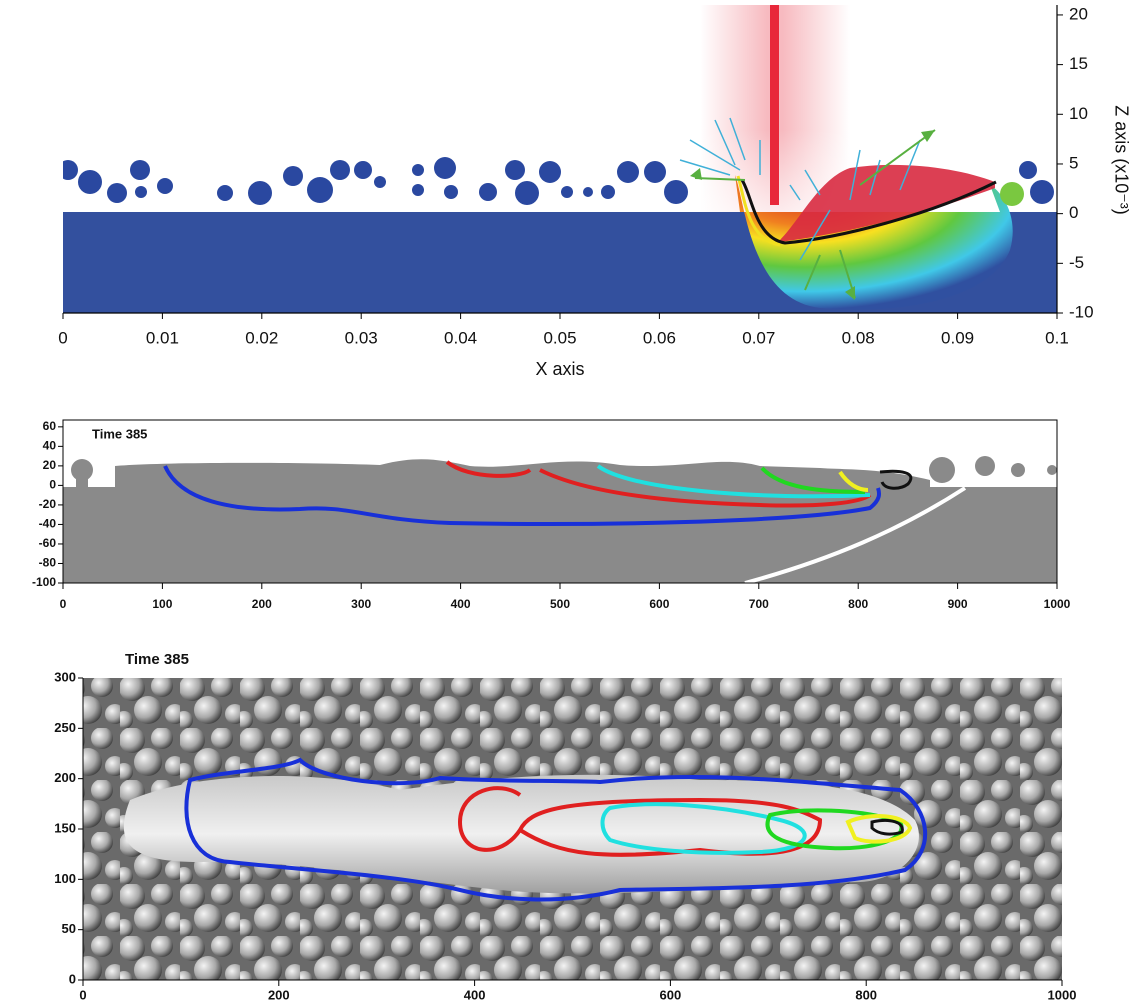 The width and height of the screenshot is (1136, 1005). What do you see at coordinates (1076, 262) in the screenshot?
I see `y-tick-label: -5` at bounding box center [1076, 262].